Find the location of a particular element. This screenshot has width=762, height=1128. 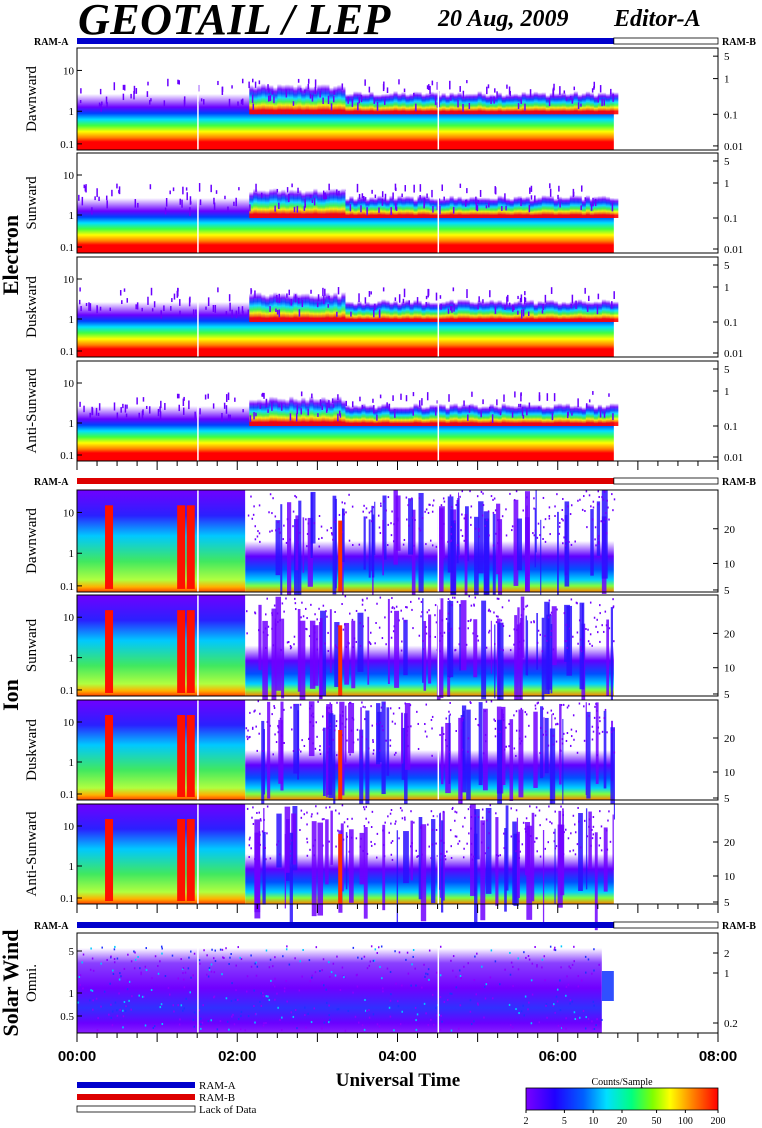

y-tick-label: 0.1 is located at coordinates (67, 352).